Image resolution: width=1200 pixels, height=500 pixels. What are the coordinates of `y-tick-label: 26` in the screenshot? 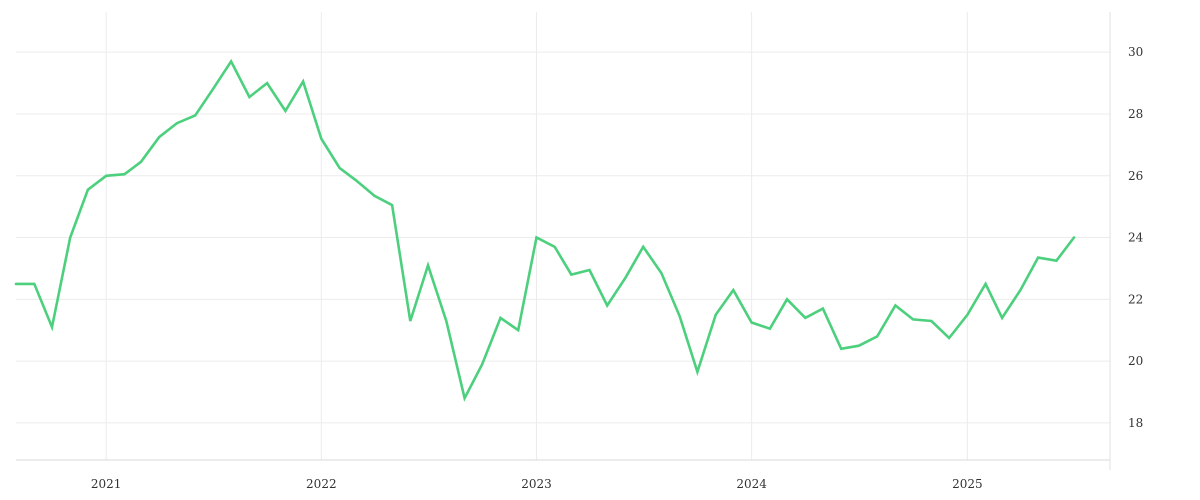 It's located at (1135, 176).